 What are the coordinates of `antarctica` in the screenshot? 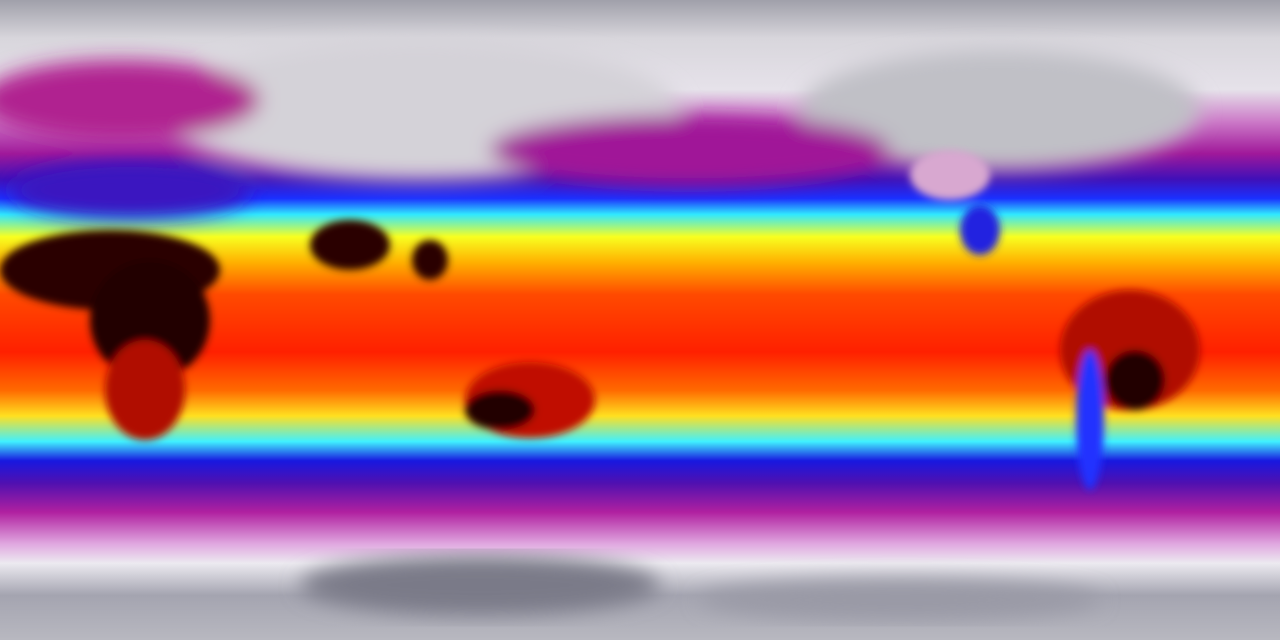 It's located at (700, 587).